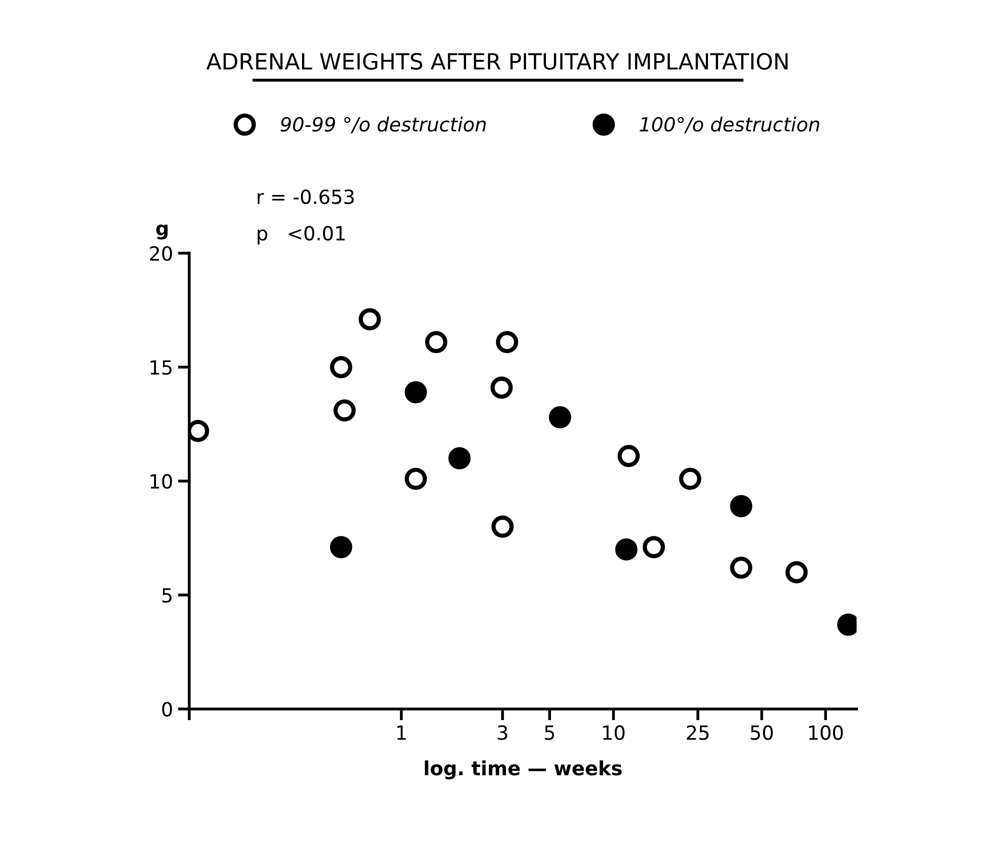 The width and height of the screenshot is (996, 844). What do you see at coordinates (167, 709) in the screenshot?
I see `y-tick-label: 0` at bounding box center [167, 709].